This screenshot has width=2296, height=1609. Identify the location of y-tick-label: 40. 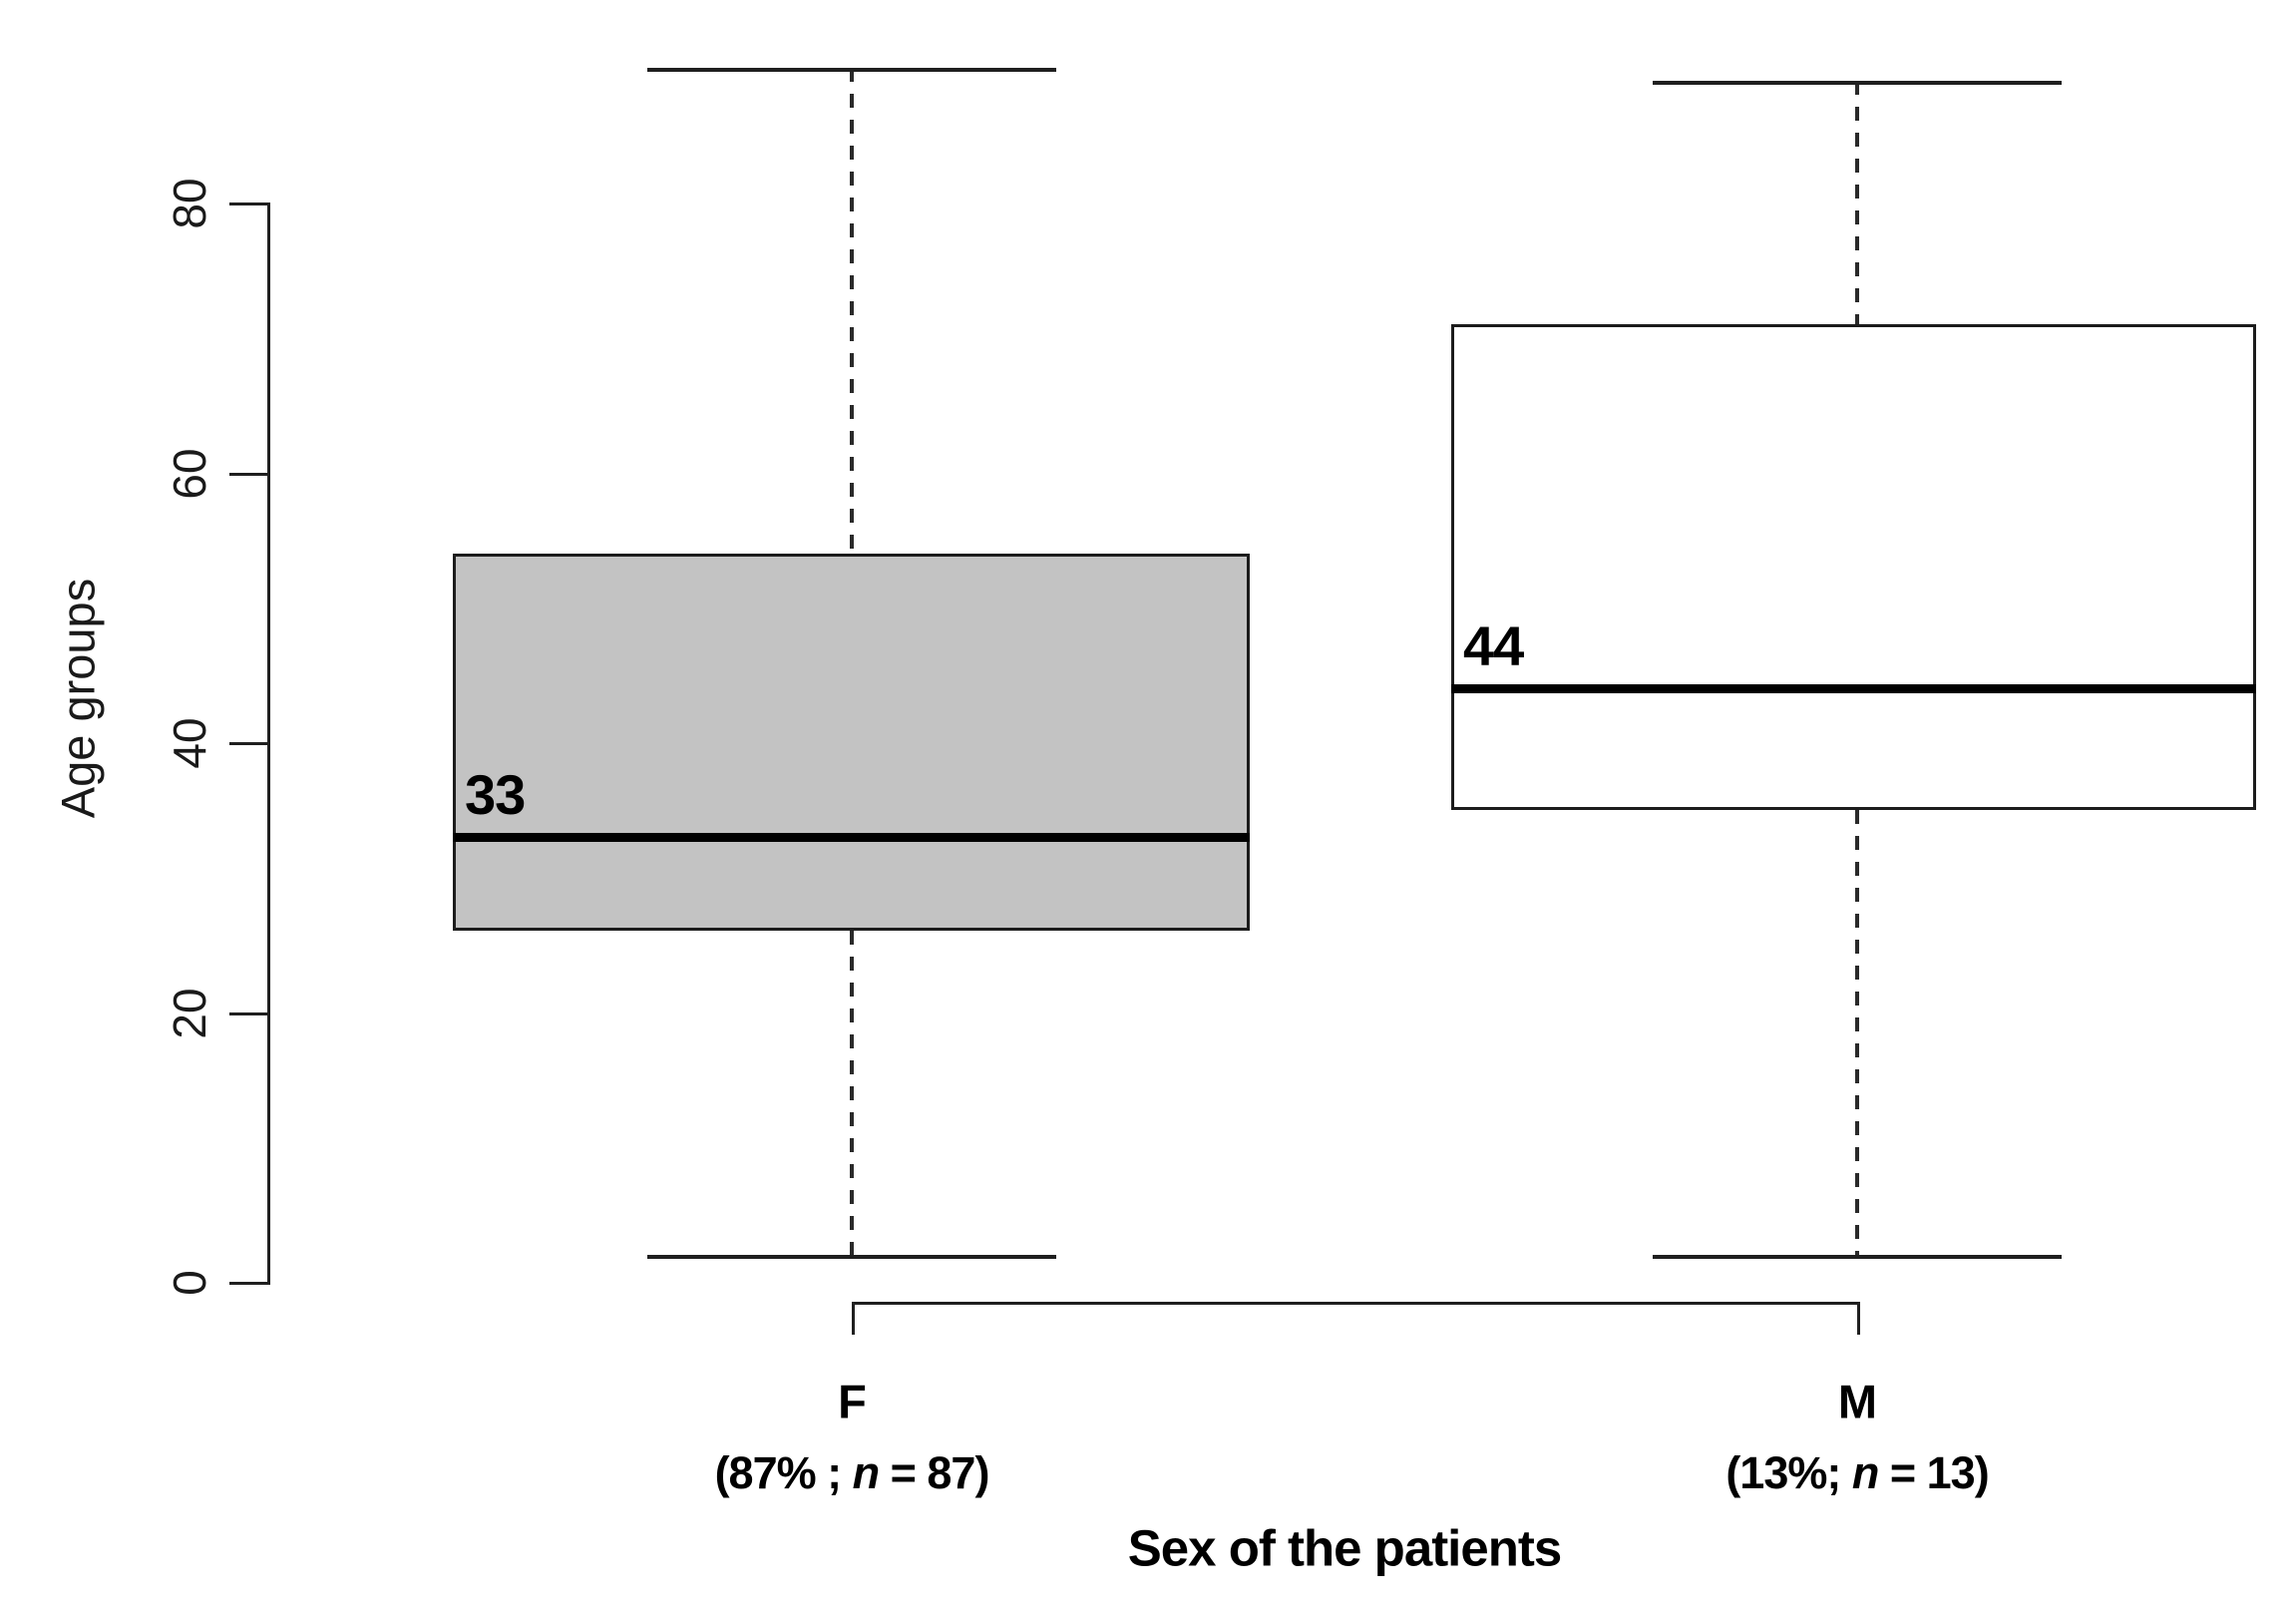
(189, 743).